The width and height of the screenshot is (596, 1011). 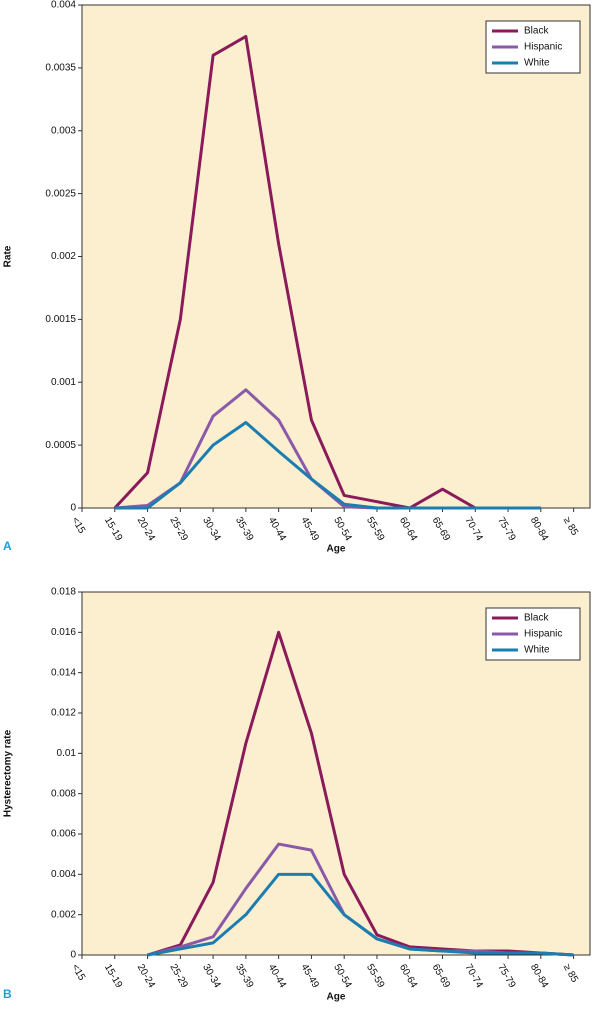 What do you see at coordinates (63, 672) in the screenshot?
I see `y-tick-label: 0.014` at bounding box center [63, 672].